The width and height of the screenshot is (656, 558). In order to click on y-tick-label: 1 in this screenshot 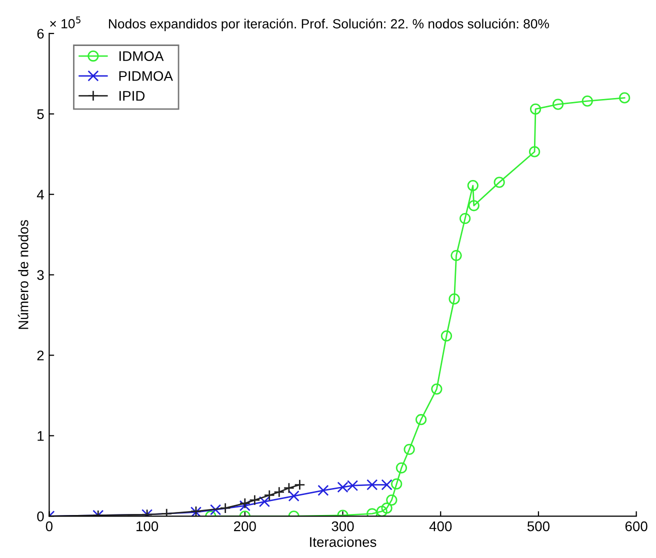, I will do `click(41, 436)`.